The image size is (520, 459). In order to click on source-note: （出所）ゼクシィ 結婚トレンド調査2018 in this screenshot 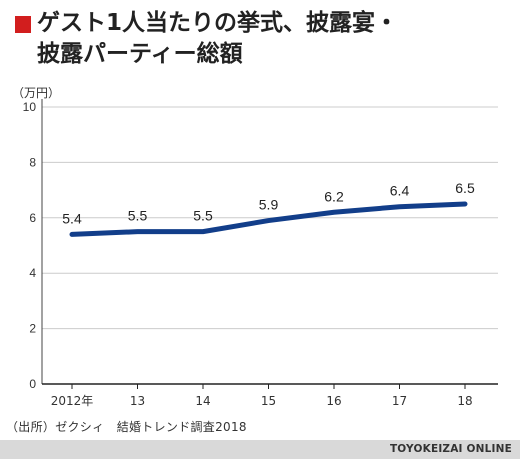, I will do `click(126, 427)`.